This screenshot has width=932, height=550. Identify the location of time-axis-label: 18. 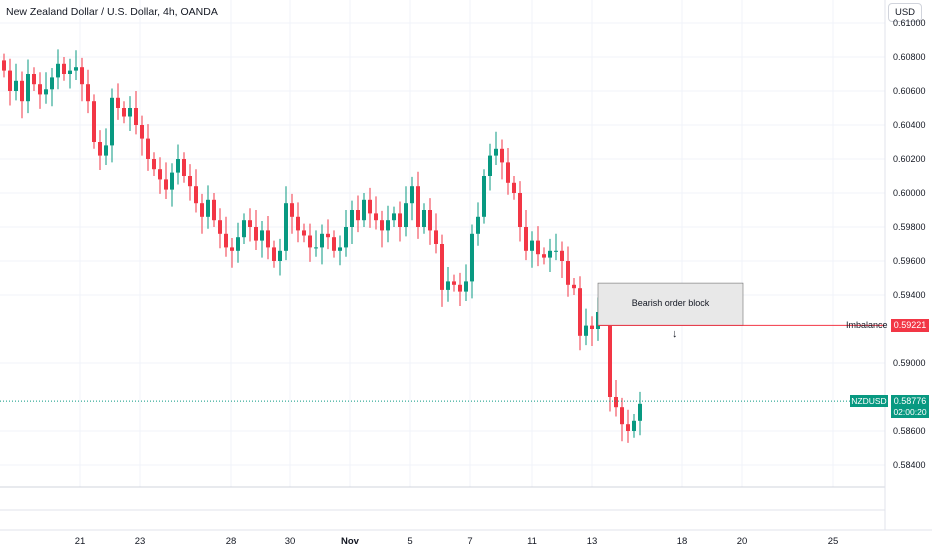
(682, 541).